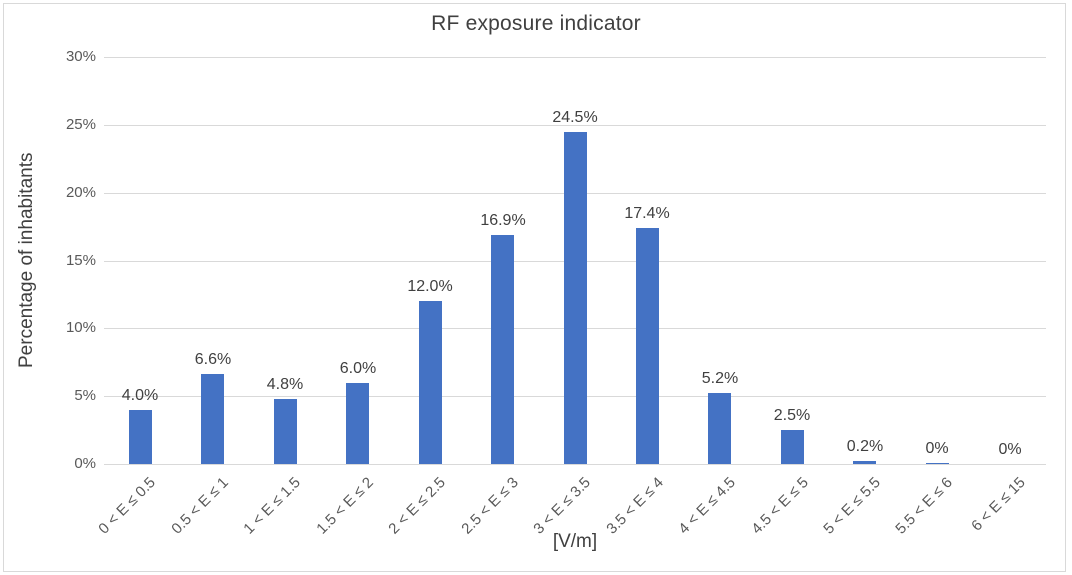 The image size is (1072, 575). Describe the element at coordinates (792, 447) in the screenshot. I see `bar-4.5<E≤5` at that location.